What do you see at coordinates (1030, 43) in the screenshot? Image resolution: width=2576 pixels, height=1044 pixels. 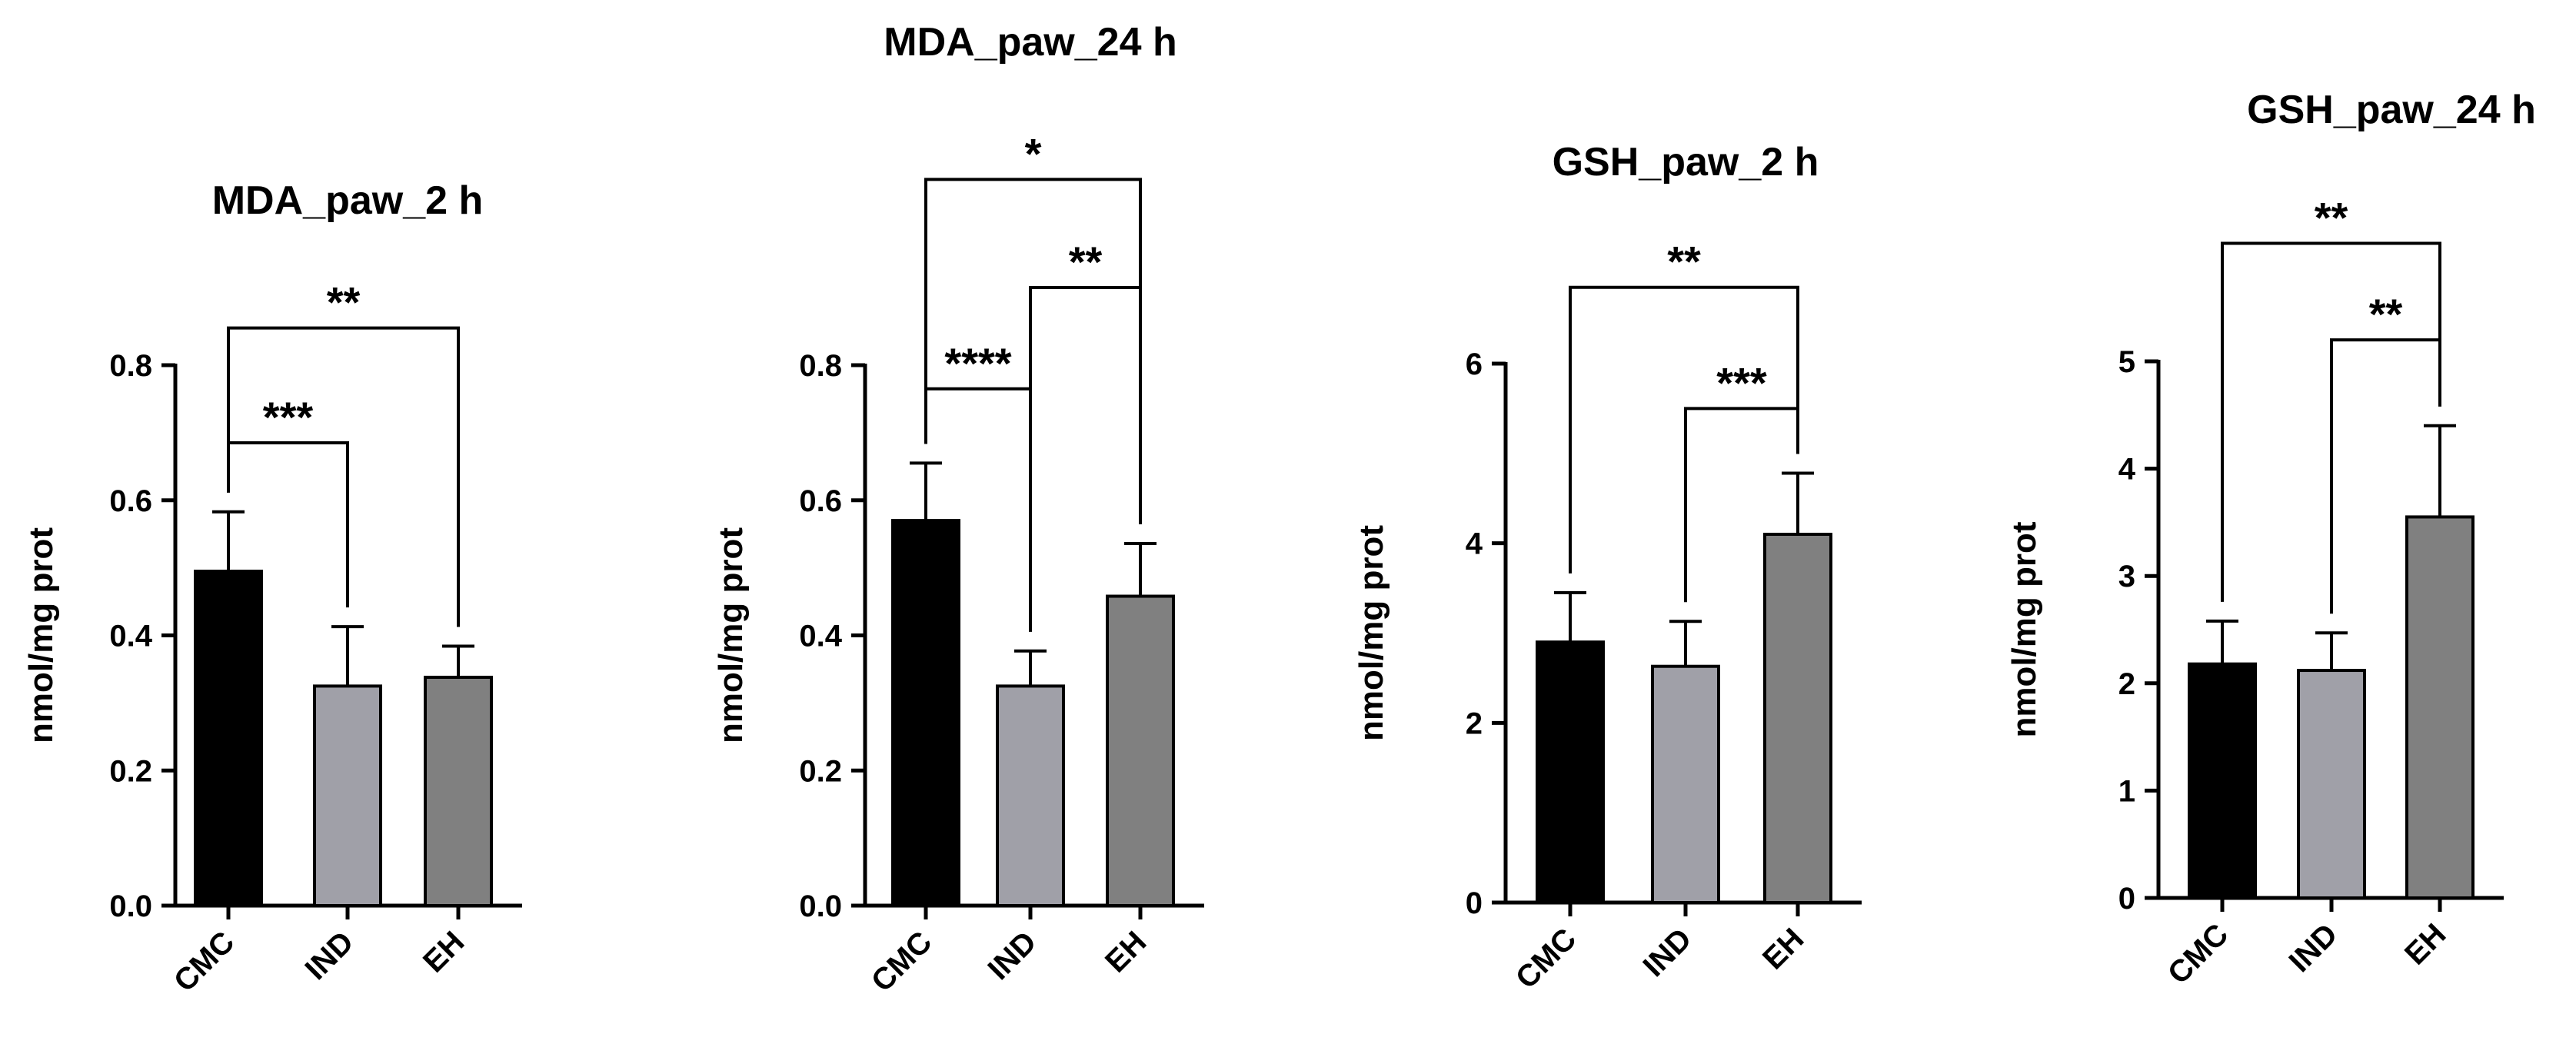 I see `panel2-title: MDA_paw_24 h` at bounding box center [1030, 43].